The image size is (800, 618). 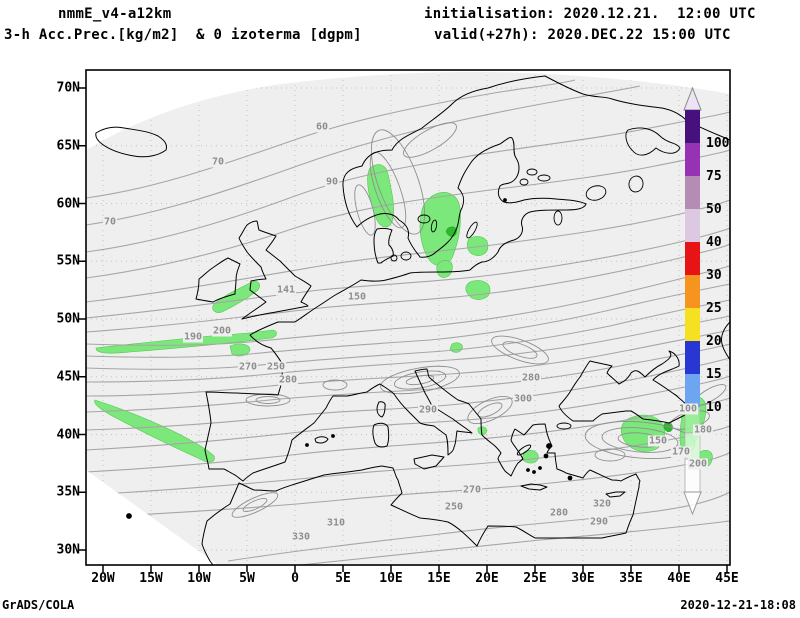 I want to click on svg-text: 10, so click(x=714, y=407).